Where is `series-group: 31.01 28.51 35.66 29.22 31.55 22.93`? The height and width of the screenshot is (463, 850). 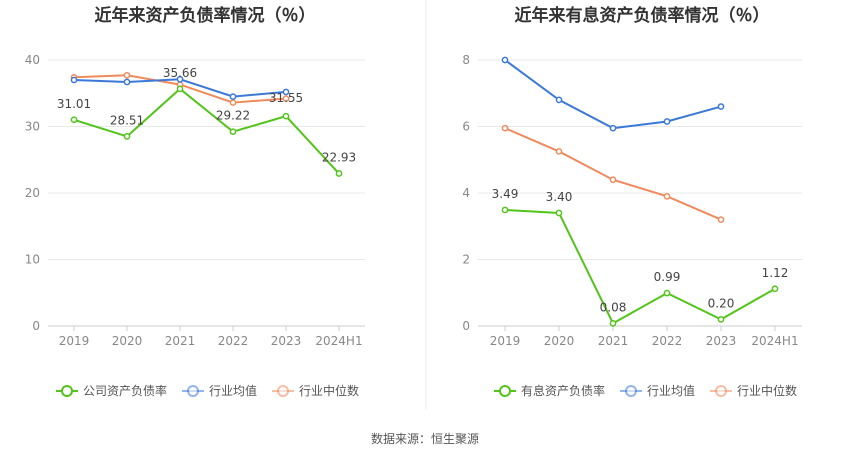
series-group: 31.01 28.51 35.66 29.22 31.55 22.93 is located at coordinates (206, 121).